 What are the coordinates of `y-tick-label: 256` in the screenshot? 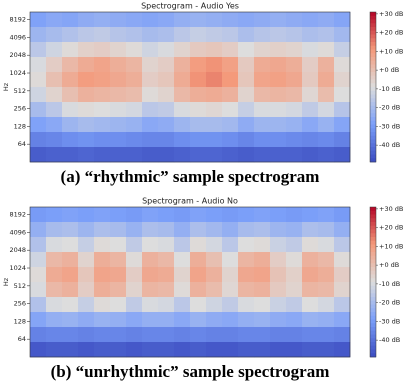 It's located at (20, 304).